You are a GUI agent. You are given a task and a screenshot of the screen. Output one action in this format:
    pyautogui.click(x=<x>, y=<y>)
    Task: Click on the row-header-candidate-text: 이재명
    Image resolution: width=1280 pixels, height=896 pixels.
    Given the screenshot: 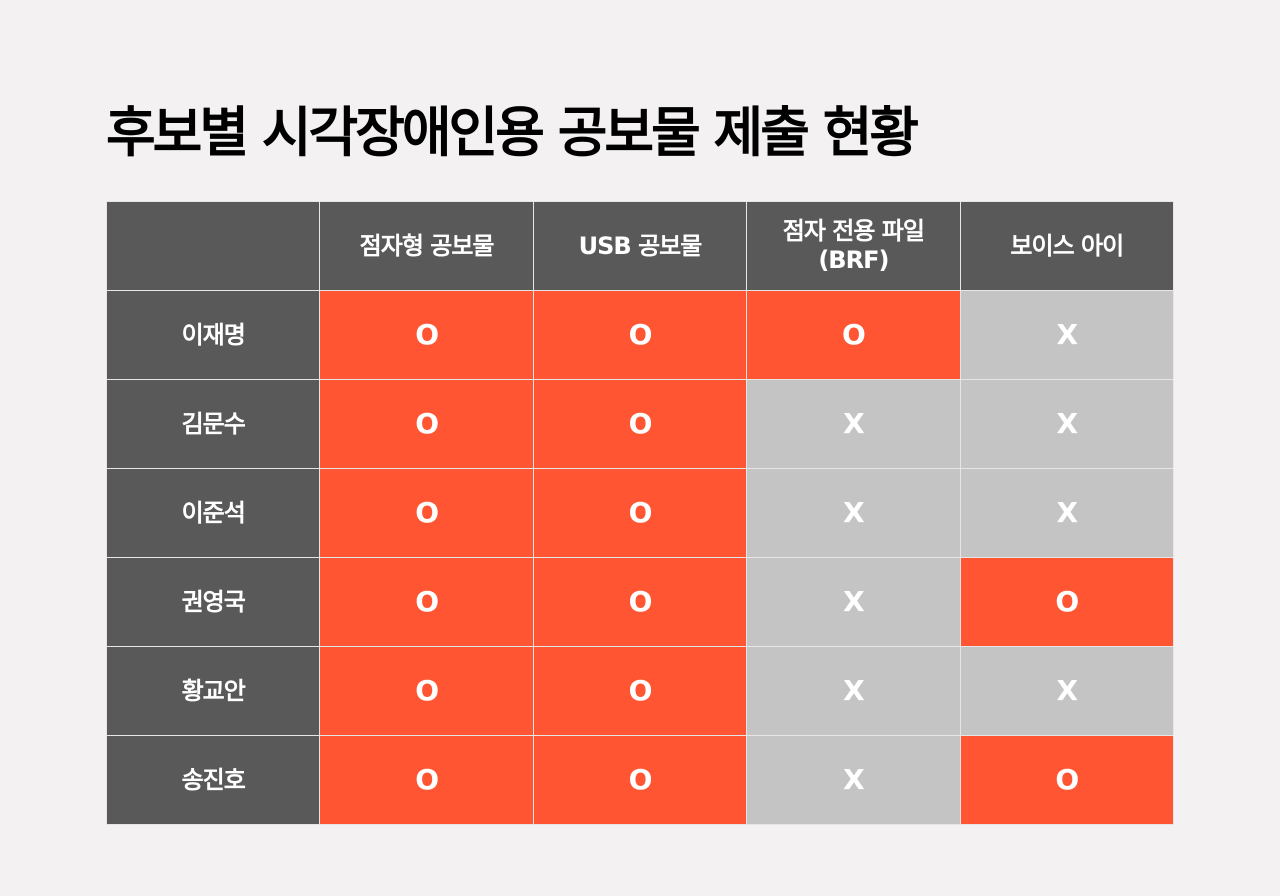 What is the action you would take?
    pyautogui.click(x=213, y=334)
    